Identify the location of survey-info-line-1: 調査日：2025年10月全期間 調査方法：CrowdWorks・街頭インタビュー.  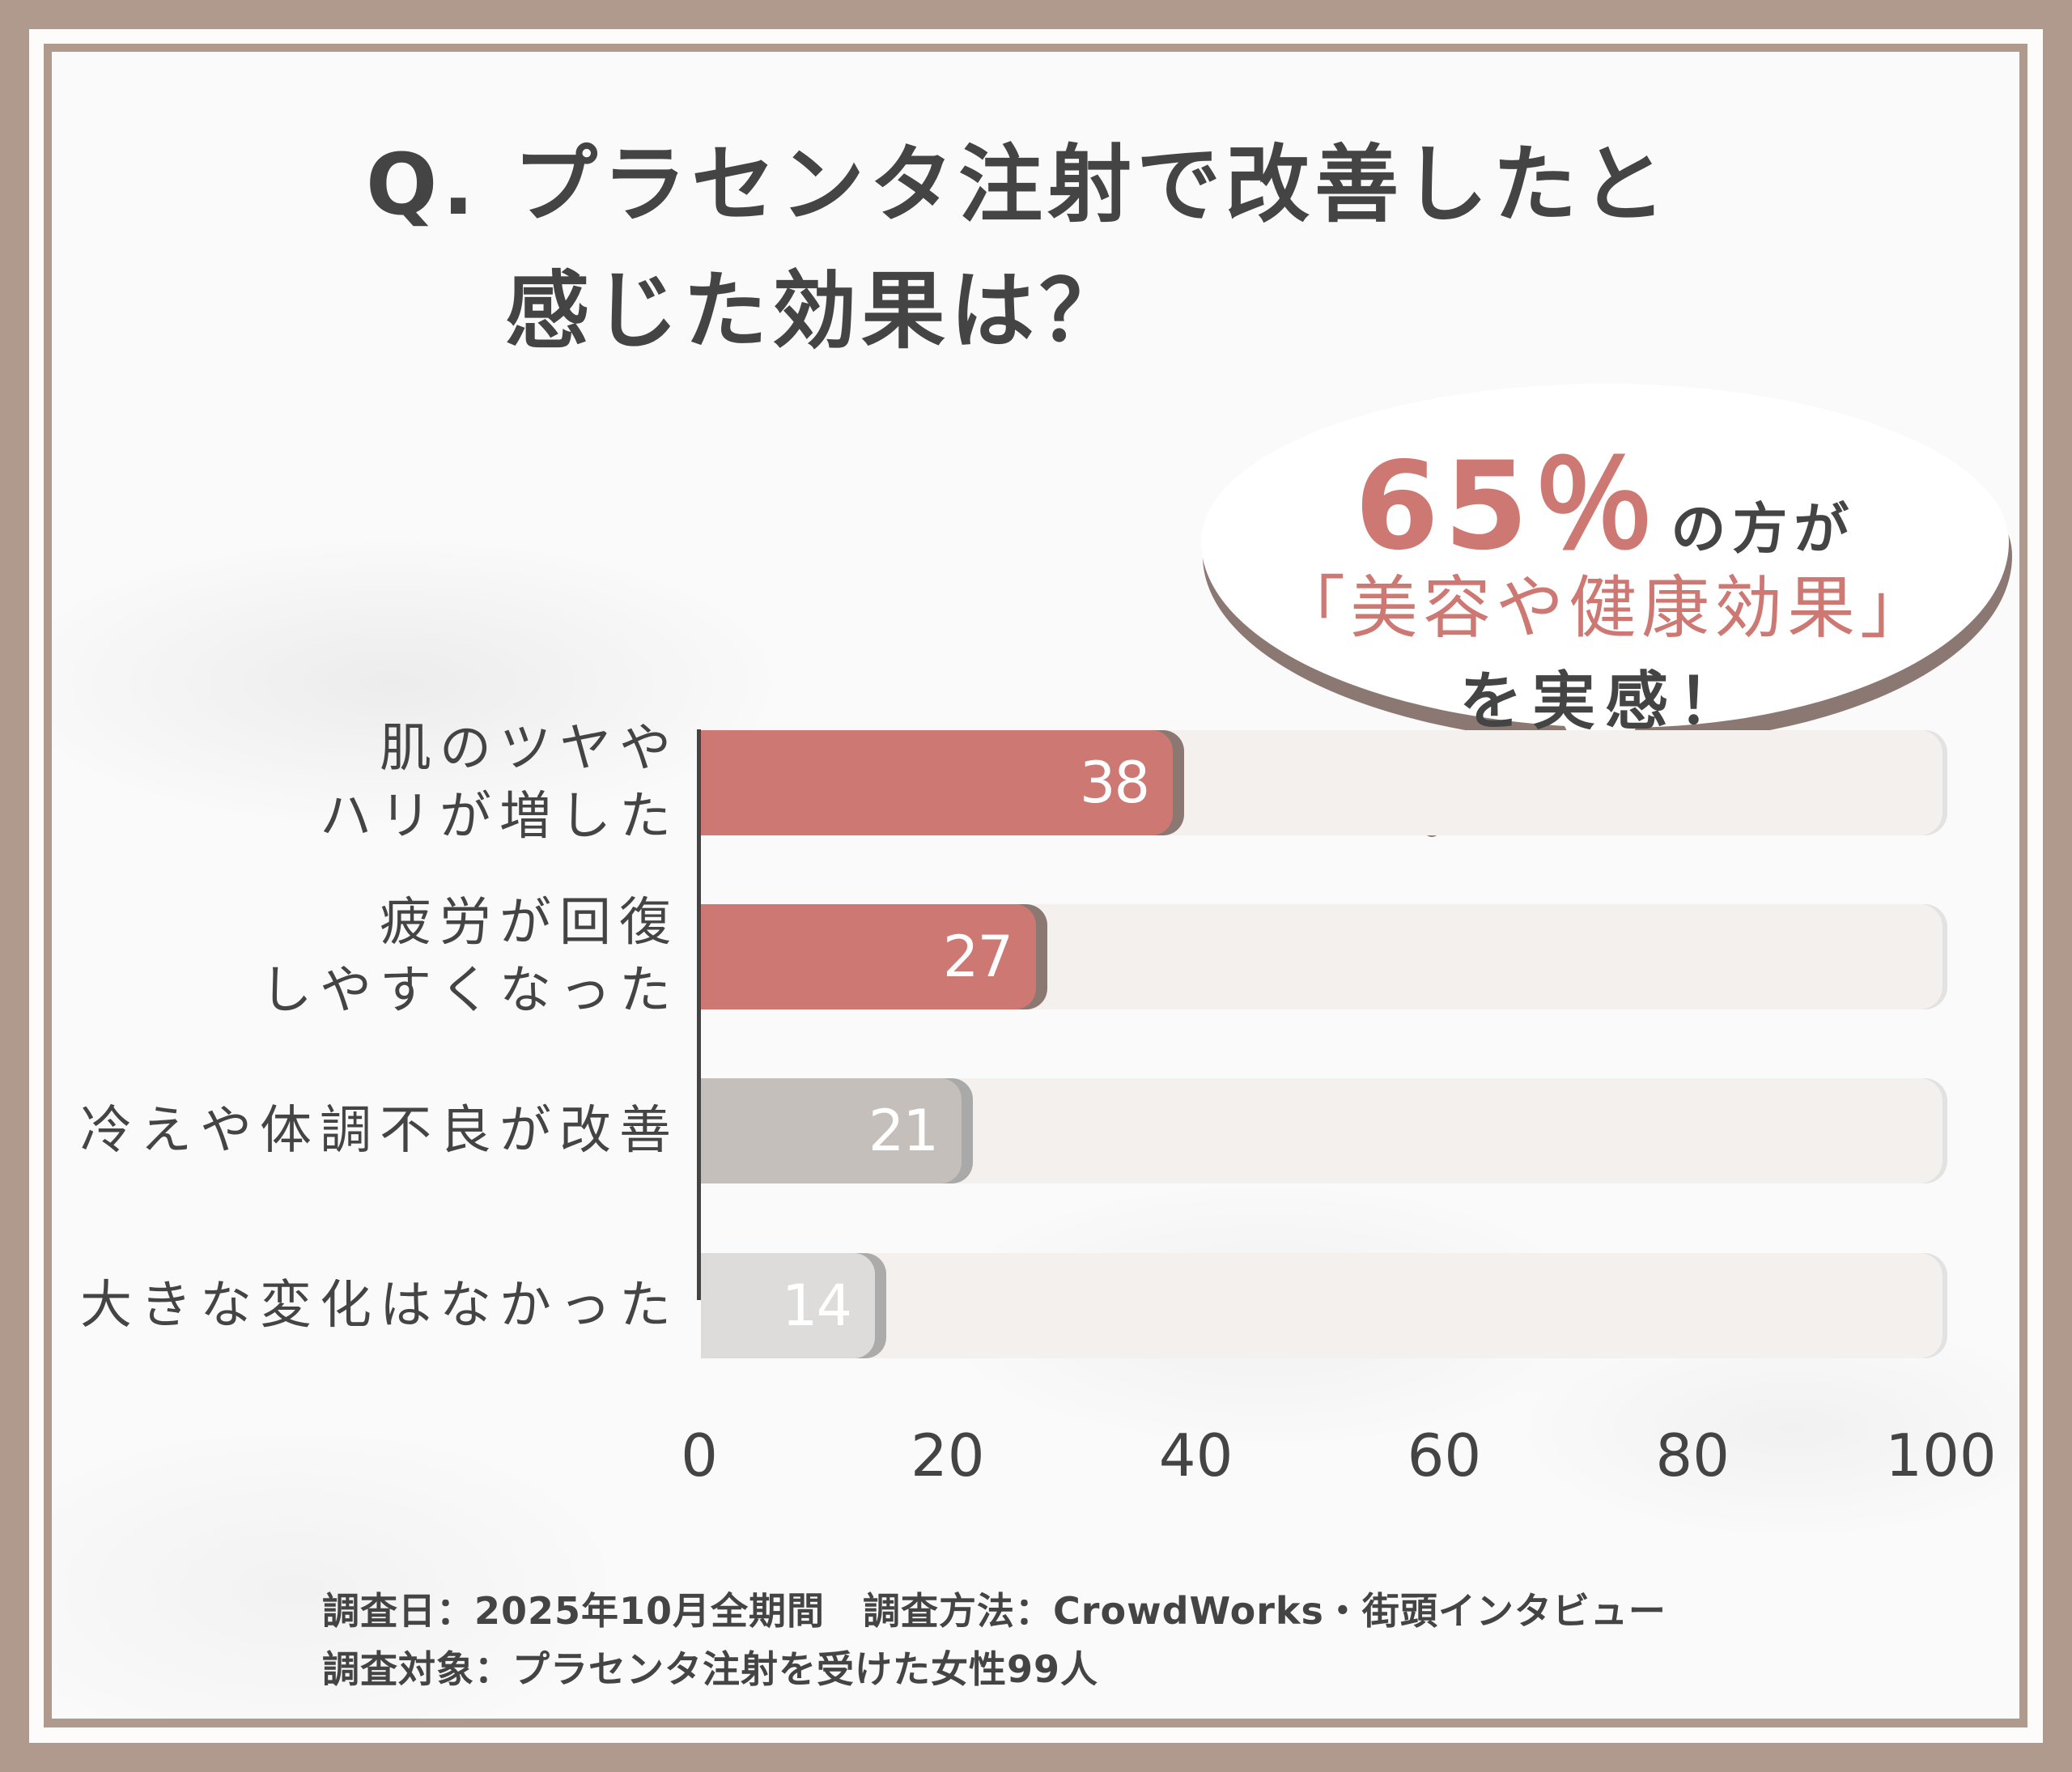
(994, 1611).